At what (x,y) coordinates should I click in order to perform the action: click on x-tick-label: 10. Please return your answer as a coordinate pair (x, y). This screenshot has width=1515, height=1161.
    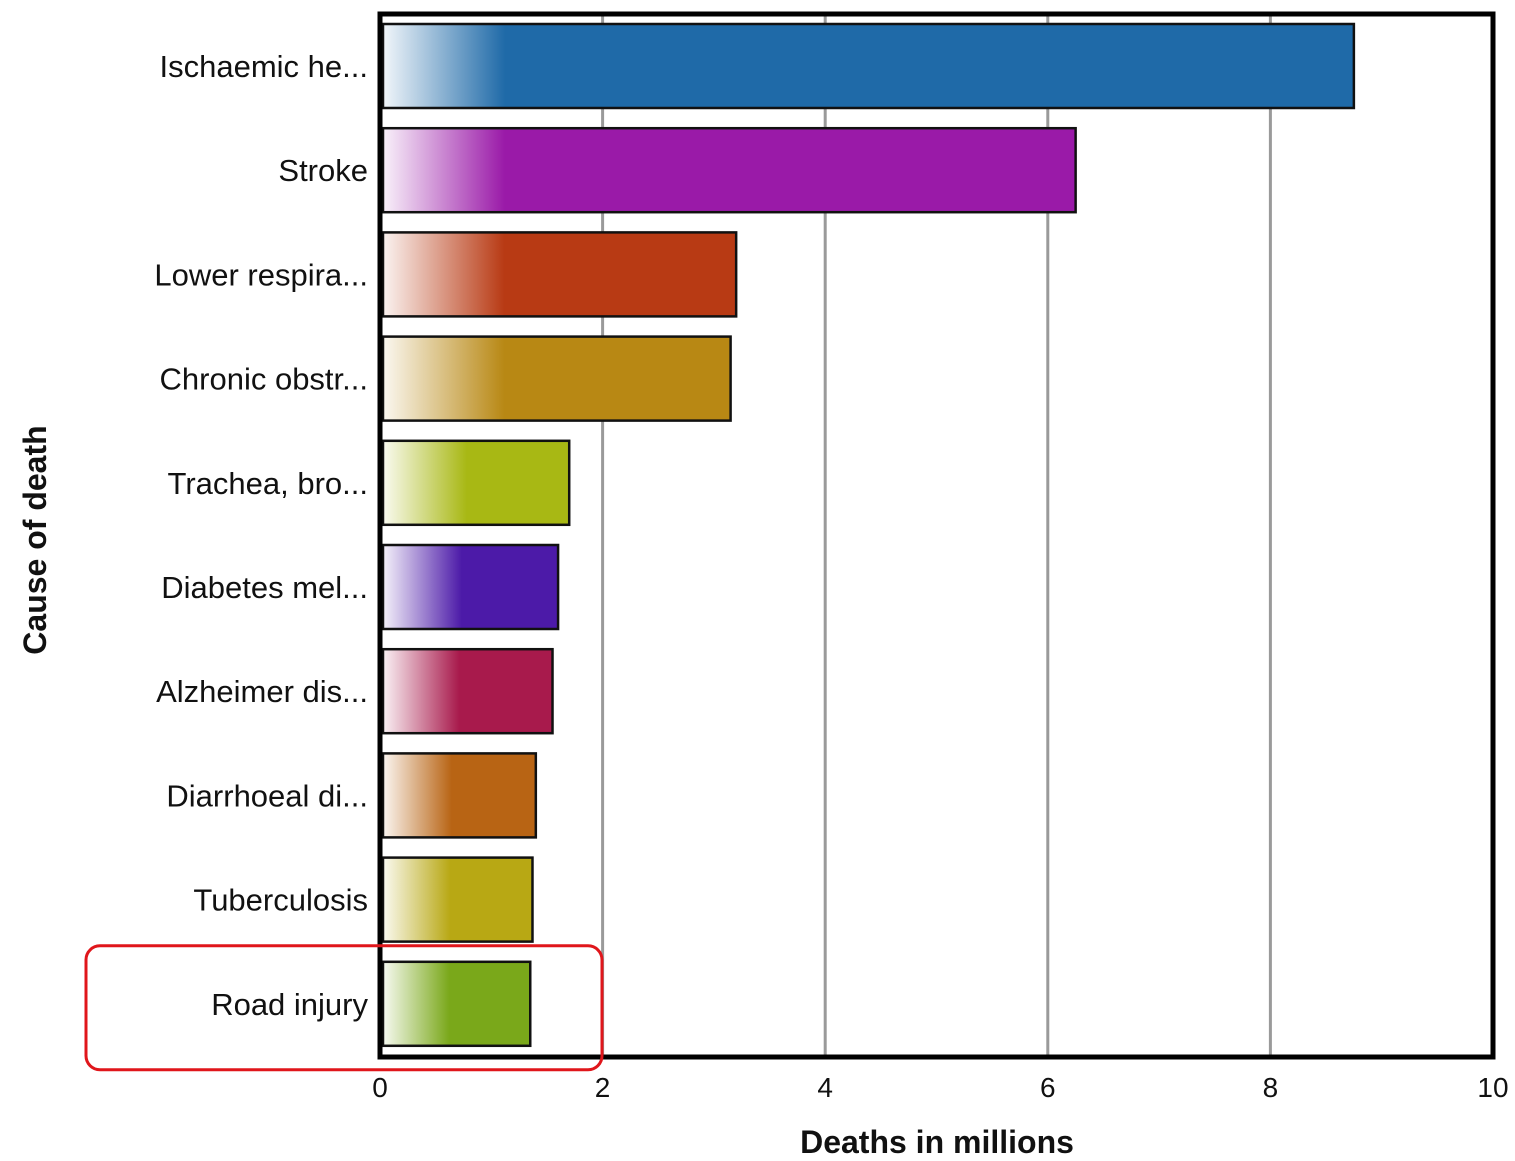
    Looking at the image, I should click on (1492, 1087).